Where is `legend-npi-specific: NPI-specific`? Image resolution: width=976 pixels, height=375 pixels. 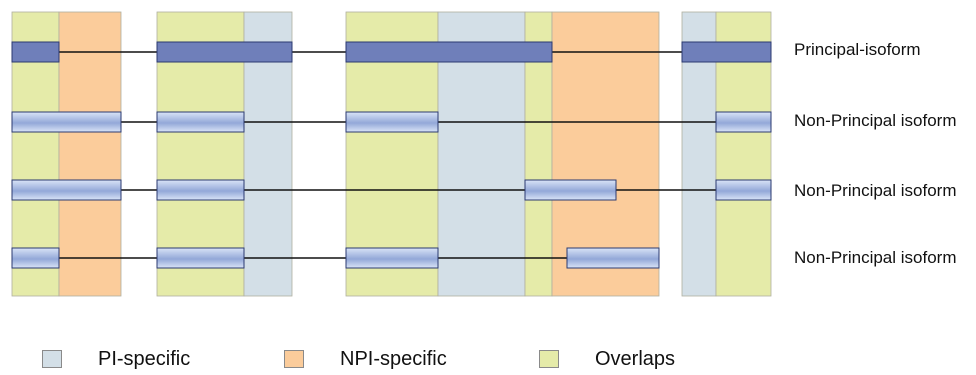 legend-npi-specific: NPI-specific is located at coordinates (365, 359).